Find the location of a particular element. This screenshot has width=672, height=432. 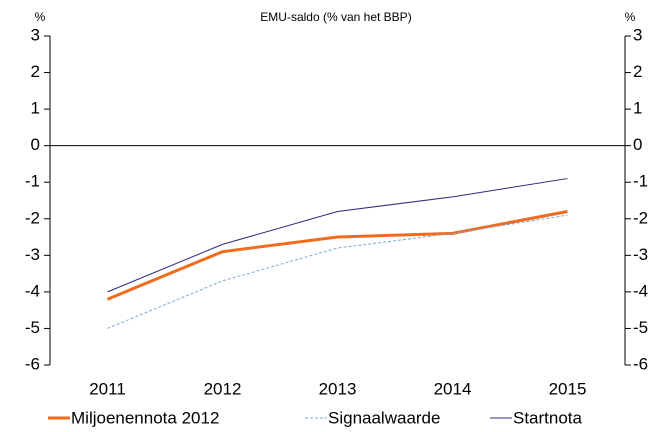

y-tick-label: -4 is located at coordinates (32, 290).